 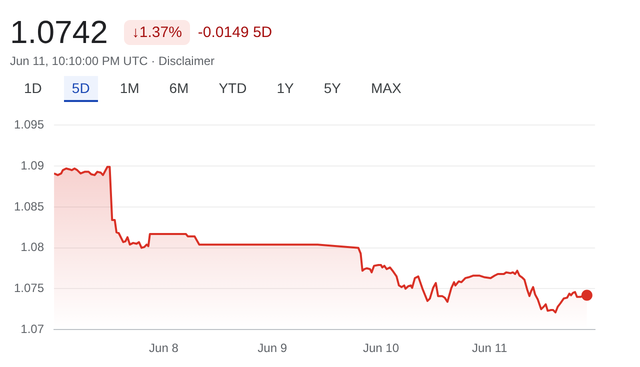 I want to click on chart-subtitle: Jun 11, 10:10:00 PM UTC · Disclaimer, so click(x=112, y=61).